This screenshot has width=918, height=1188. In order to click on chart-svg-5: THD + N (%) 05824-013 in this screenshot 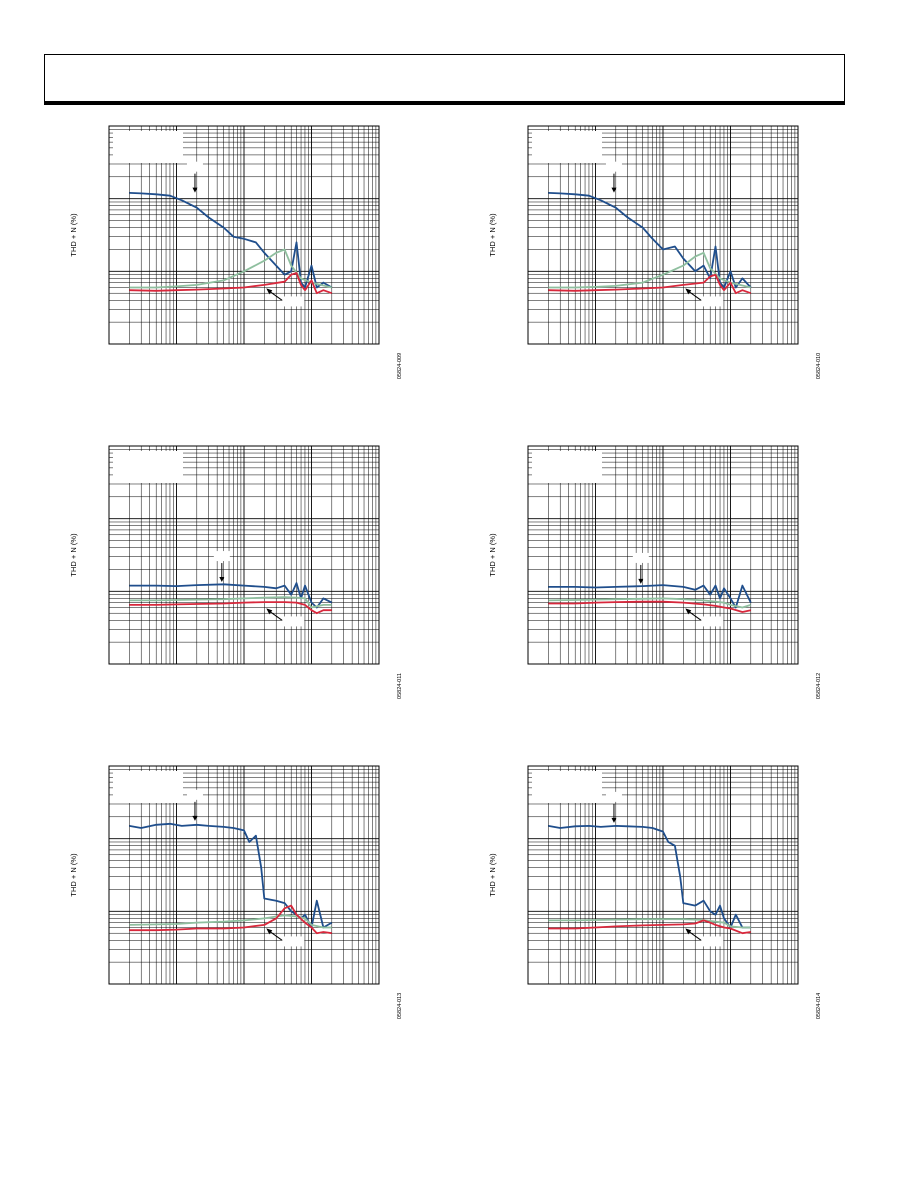, I will do `click(236, 892)`.